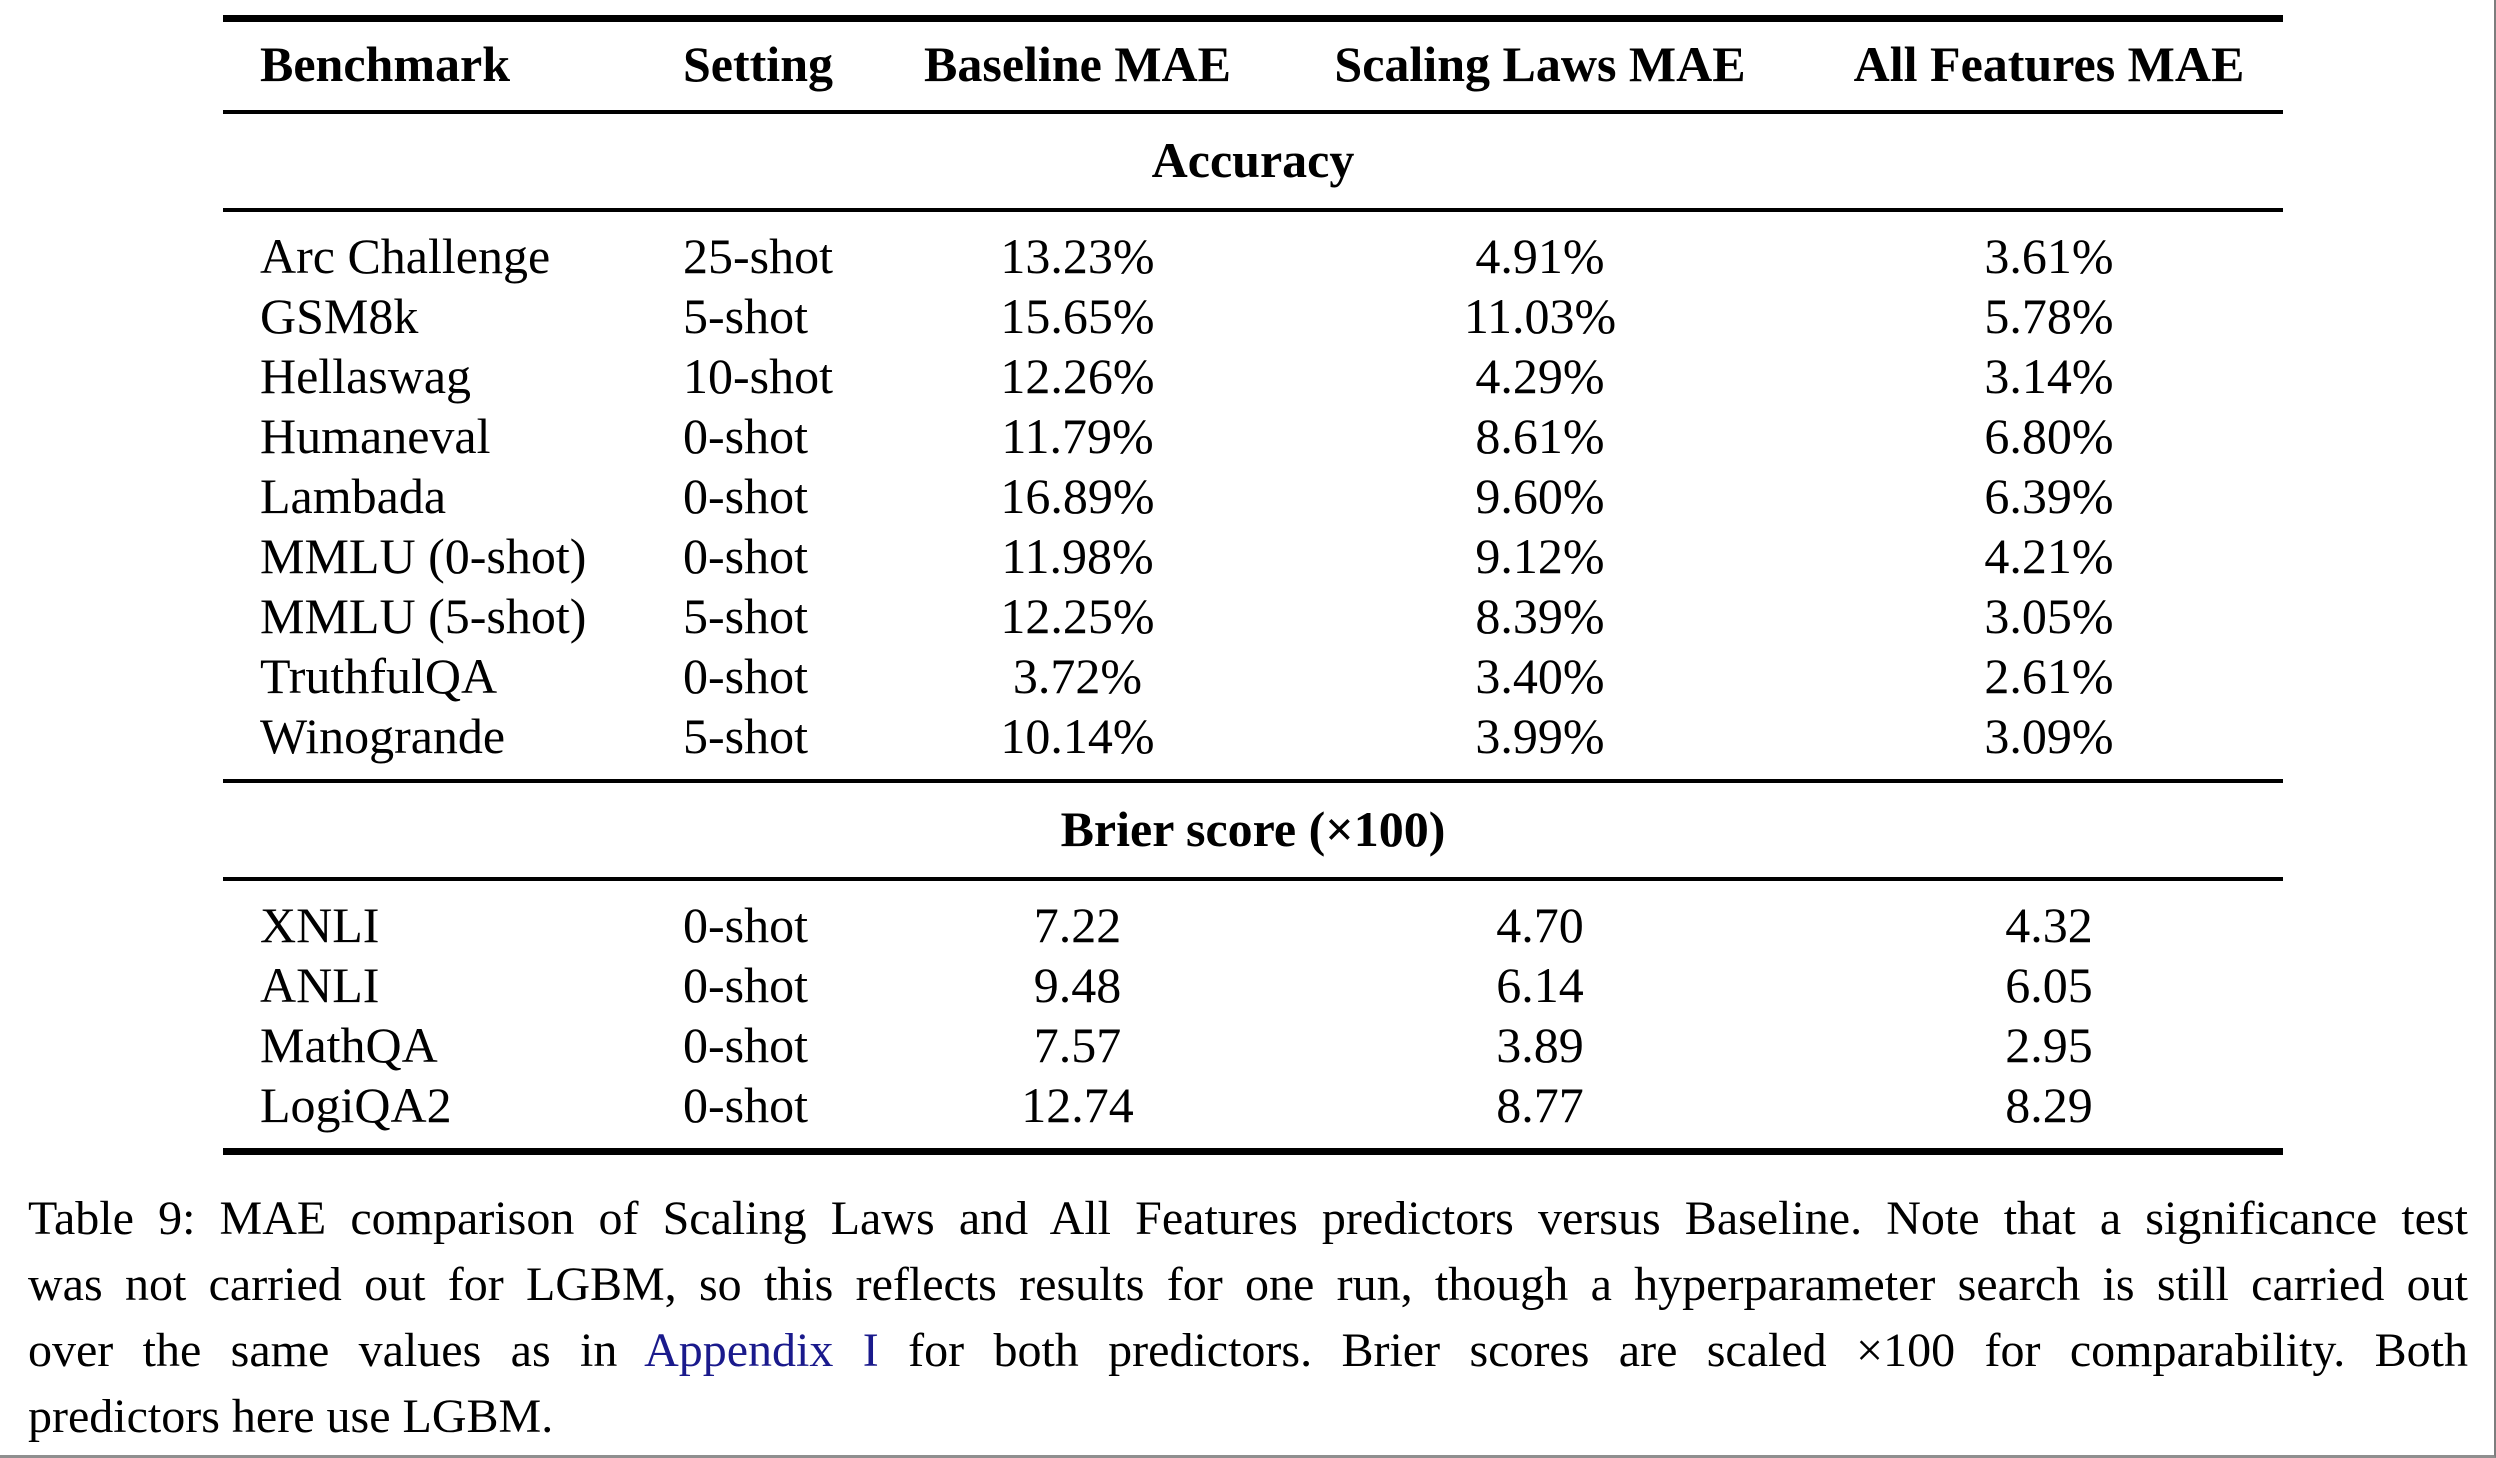  I want to click on cell-benchmark: Humaneval, so click(375, 436).